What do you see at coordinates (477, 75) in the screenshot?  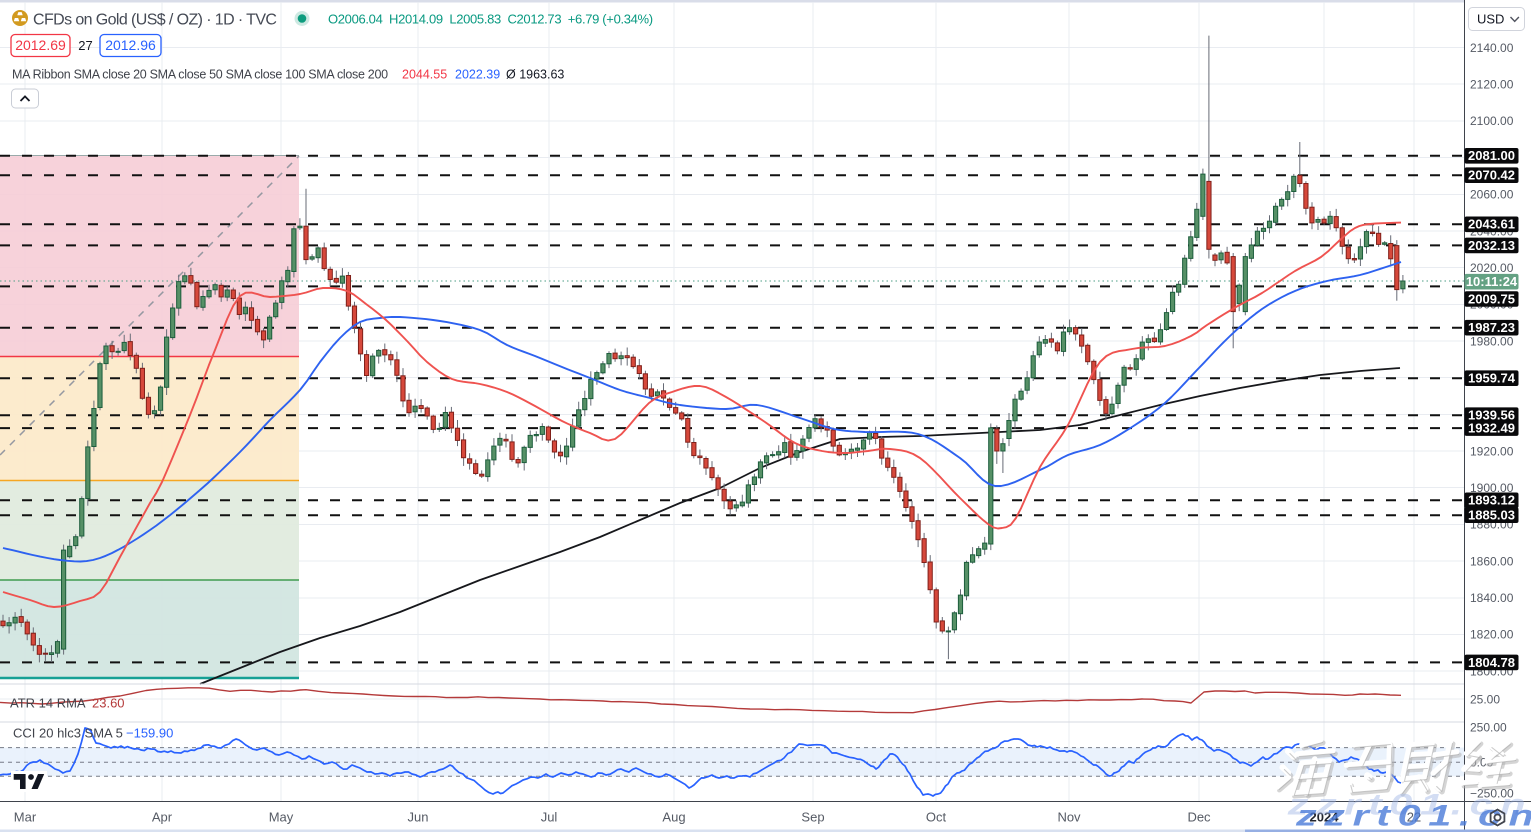 I see `svg-text: 2022.39` at bounding box center [477, 75].